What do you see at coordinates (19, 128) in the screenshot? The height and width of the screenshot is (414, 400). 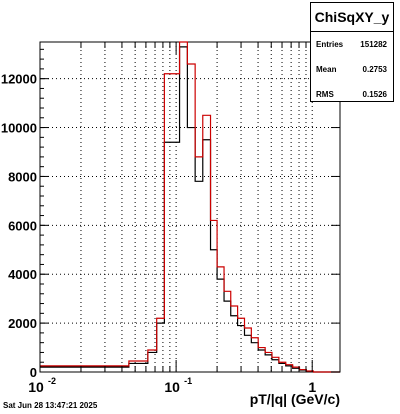 I see `y-tick-label: 10000` at bounding box center [19, 128].